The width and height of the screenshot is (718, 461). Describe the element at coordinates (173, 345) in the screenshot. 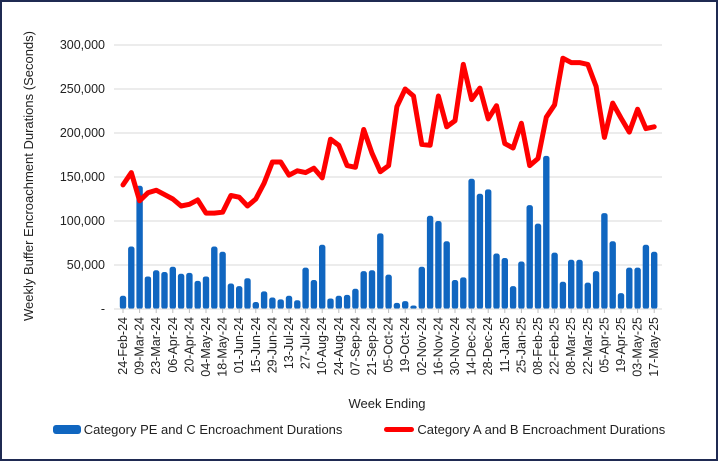

I see `x-tick-label: 06-Apr-24` at that location.